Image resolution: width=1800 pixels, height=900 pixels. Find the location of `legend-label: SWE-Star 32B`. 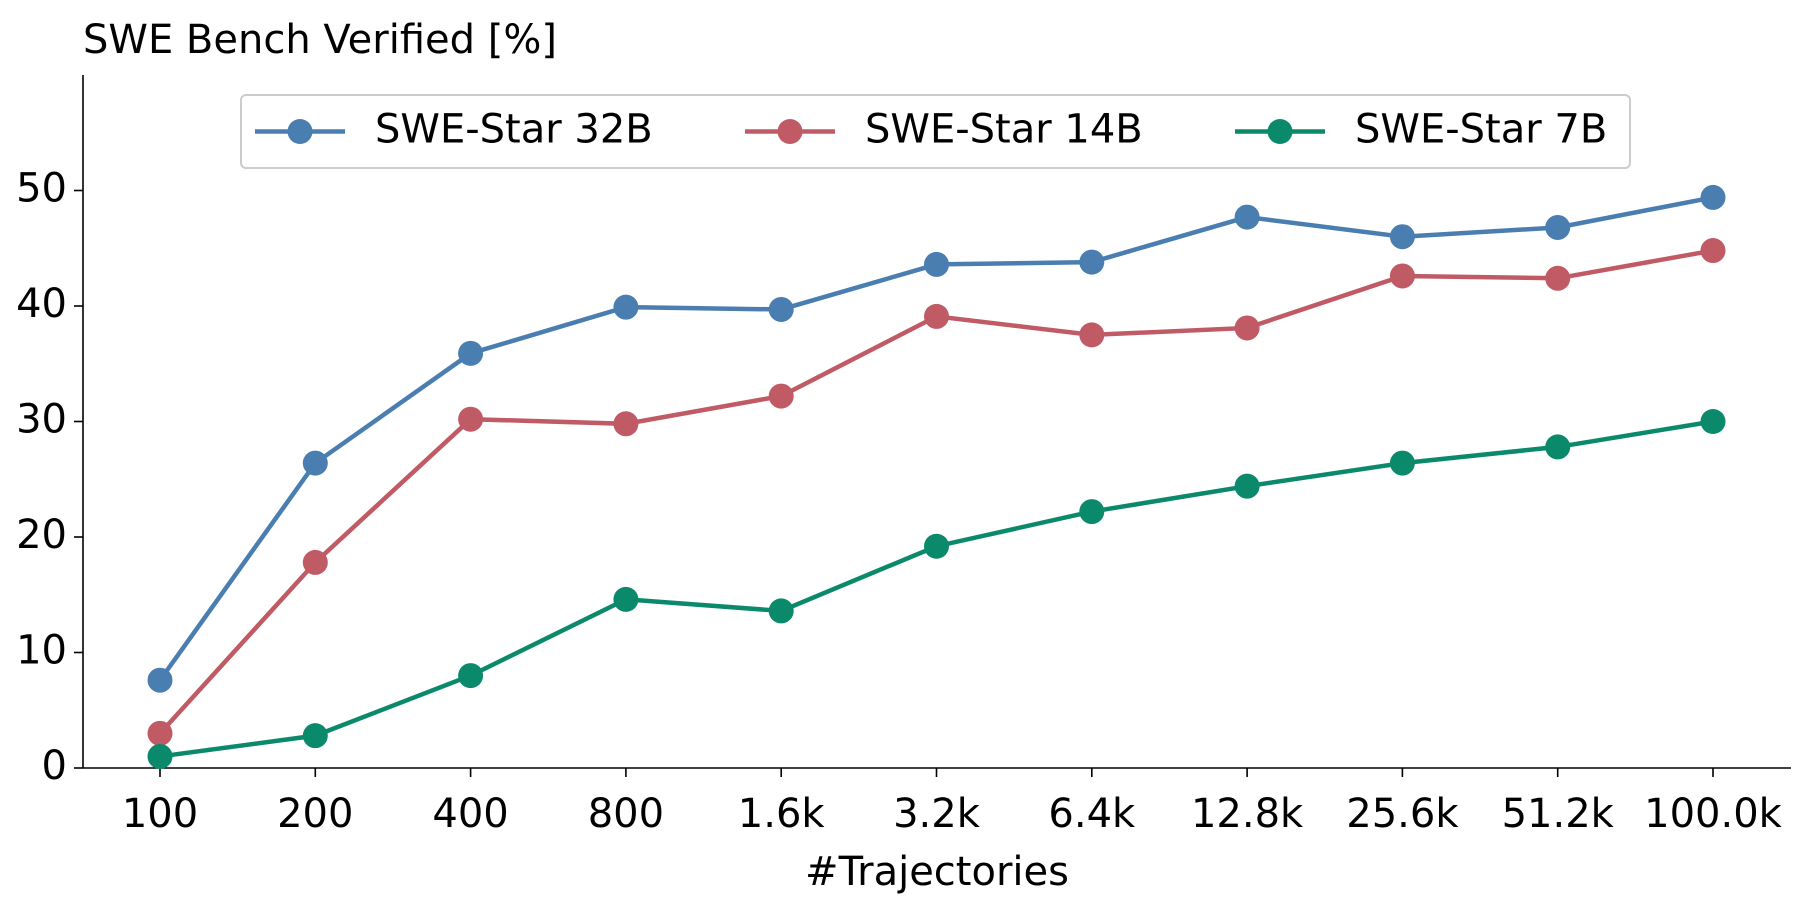

legend-label: SWE-Star 32B is located at coordinates (514, 130).